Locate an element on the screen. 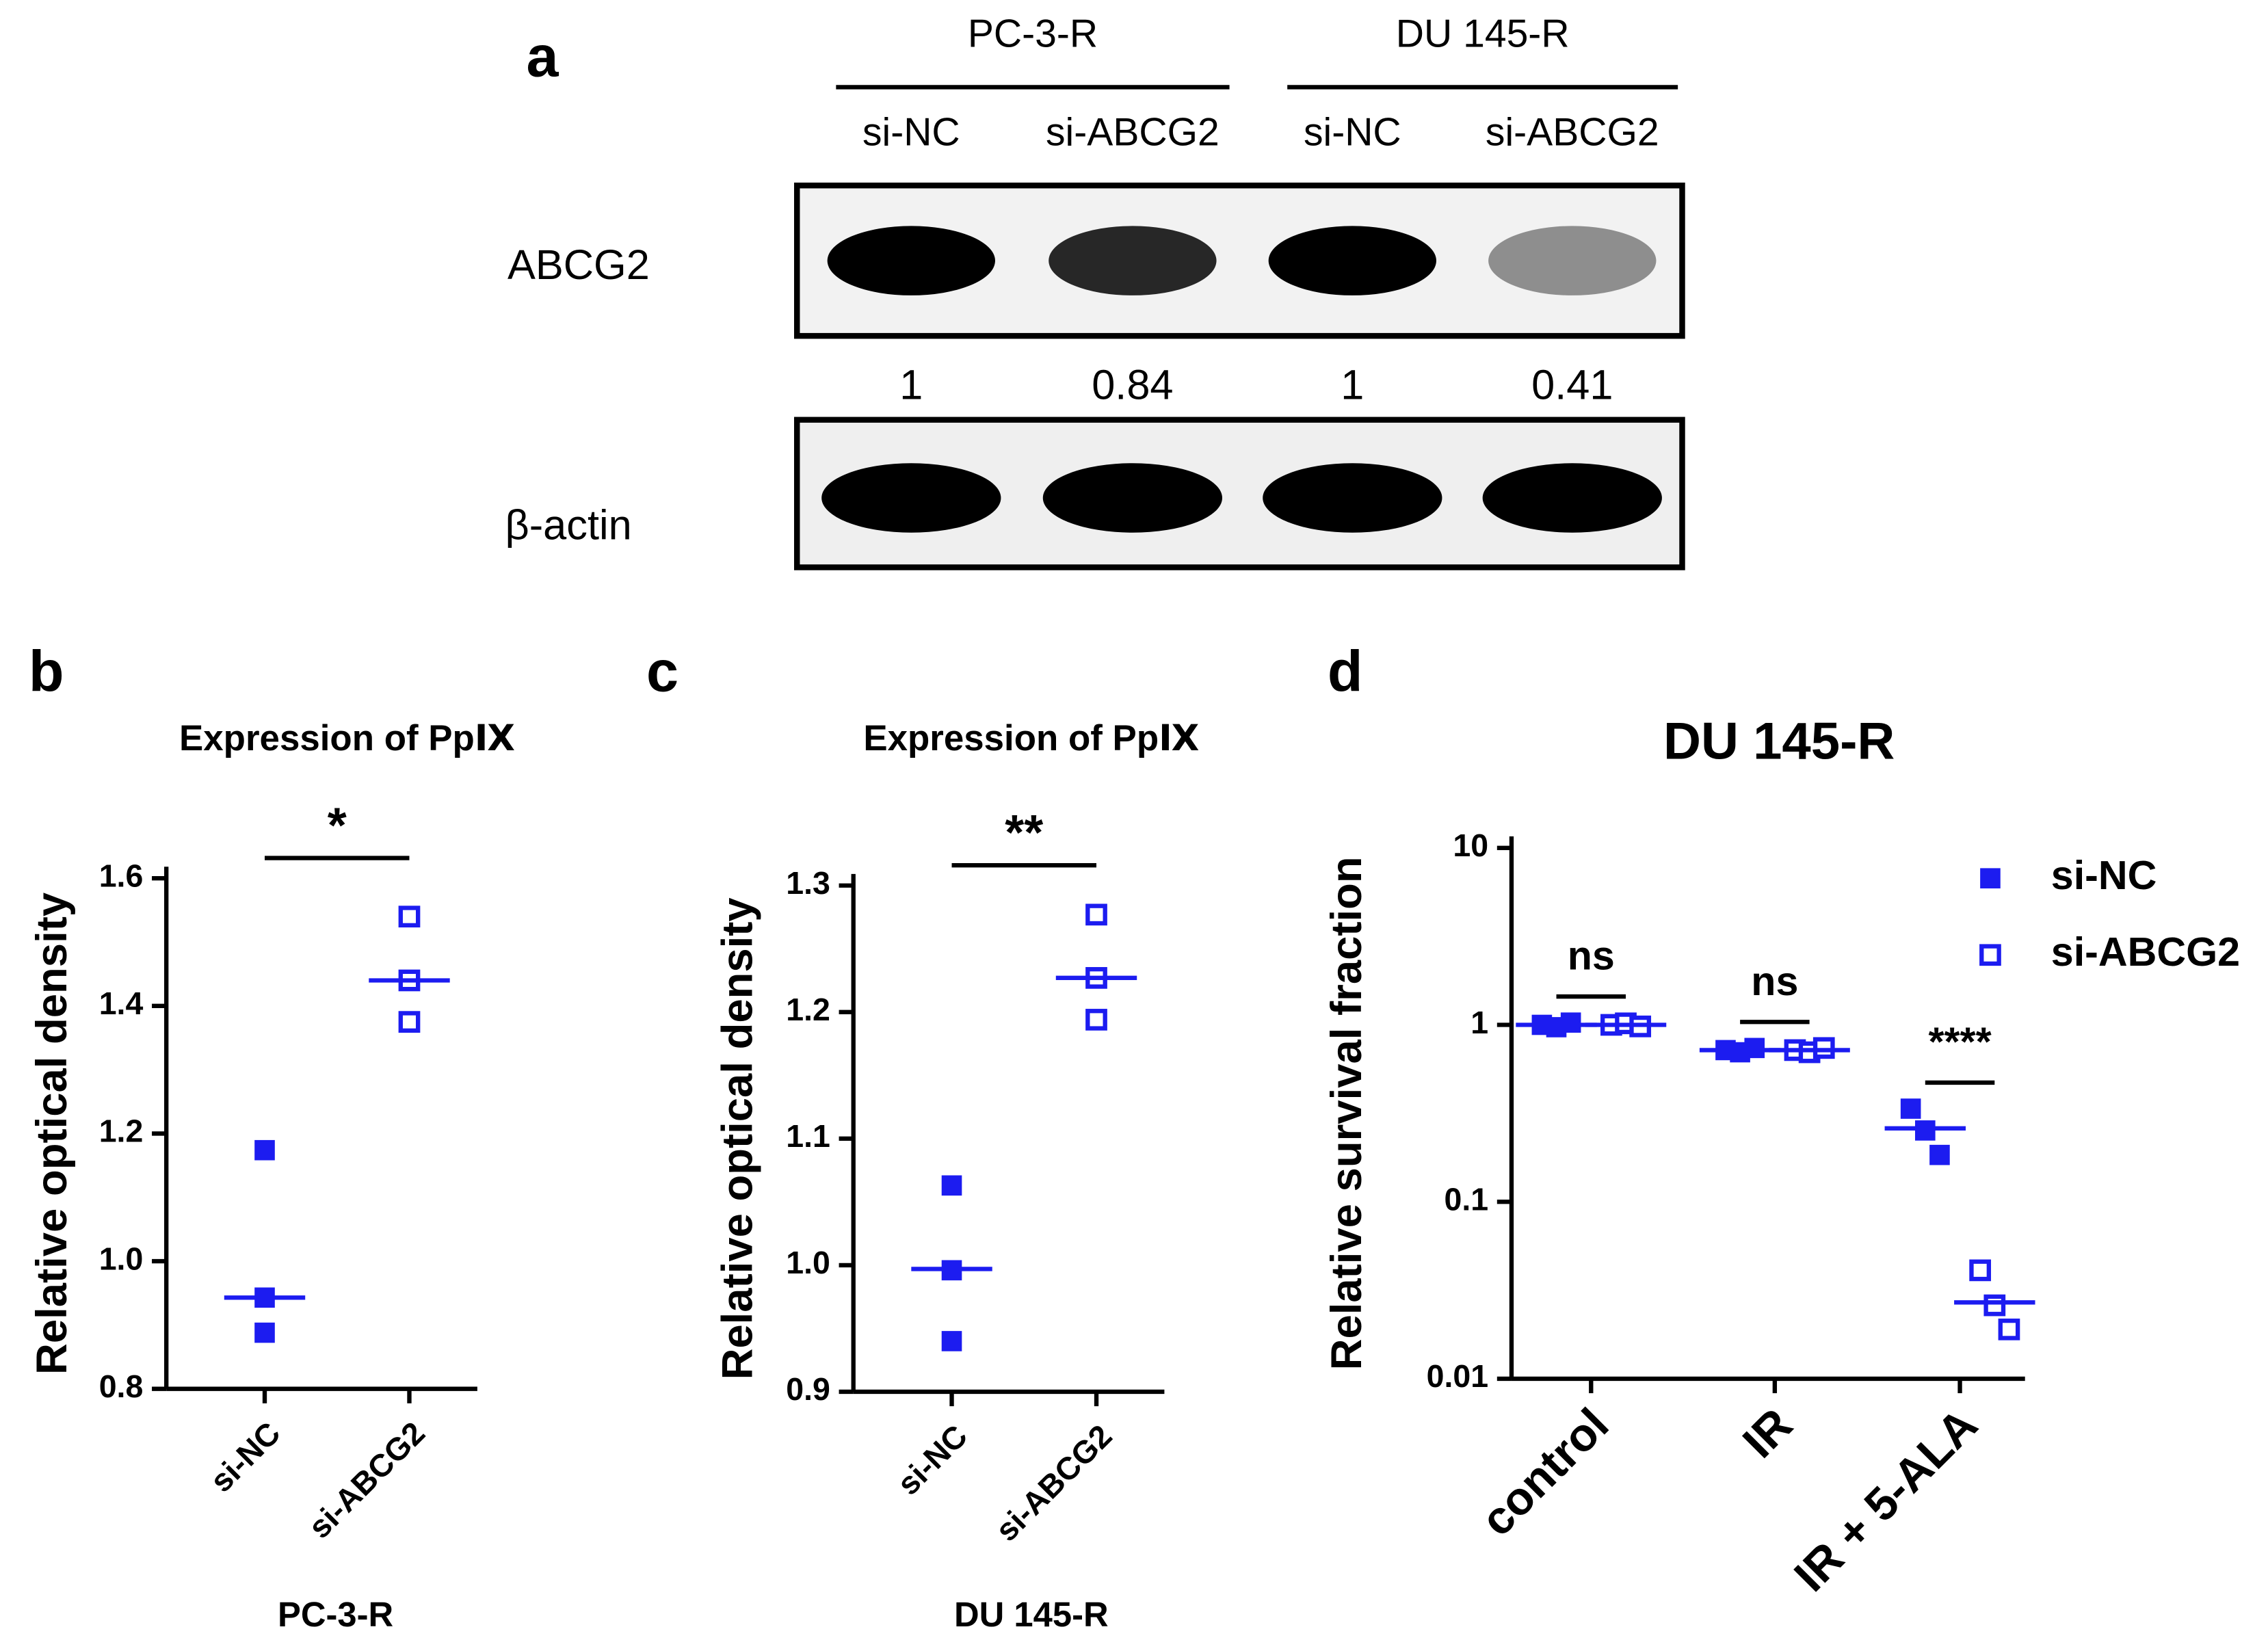 This screenshot has width=2268, height=1651. y-tick-label: 0.1 is located at coordinates (1466, 1199).